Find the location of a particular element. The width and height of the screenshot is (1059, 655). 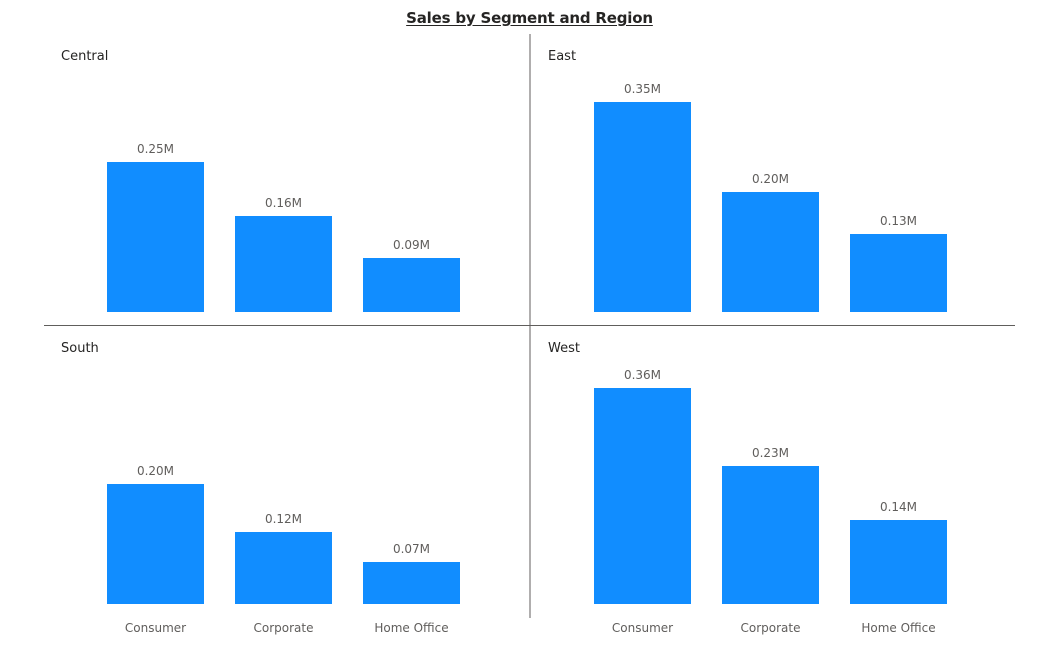

data-label-south-consumer: 0.20M is located at coordinates (155, 471).